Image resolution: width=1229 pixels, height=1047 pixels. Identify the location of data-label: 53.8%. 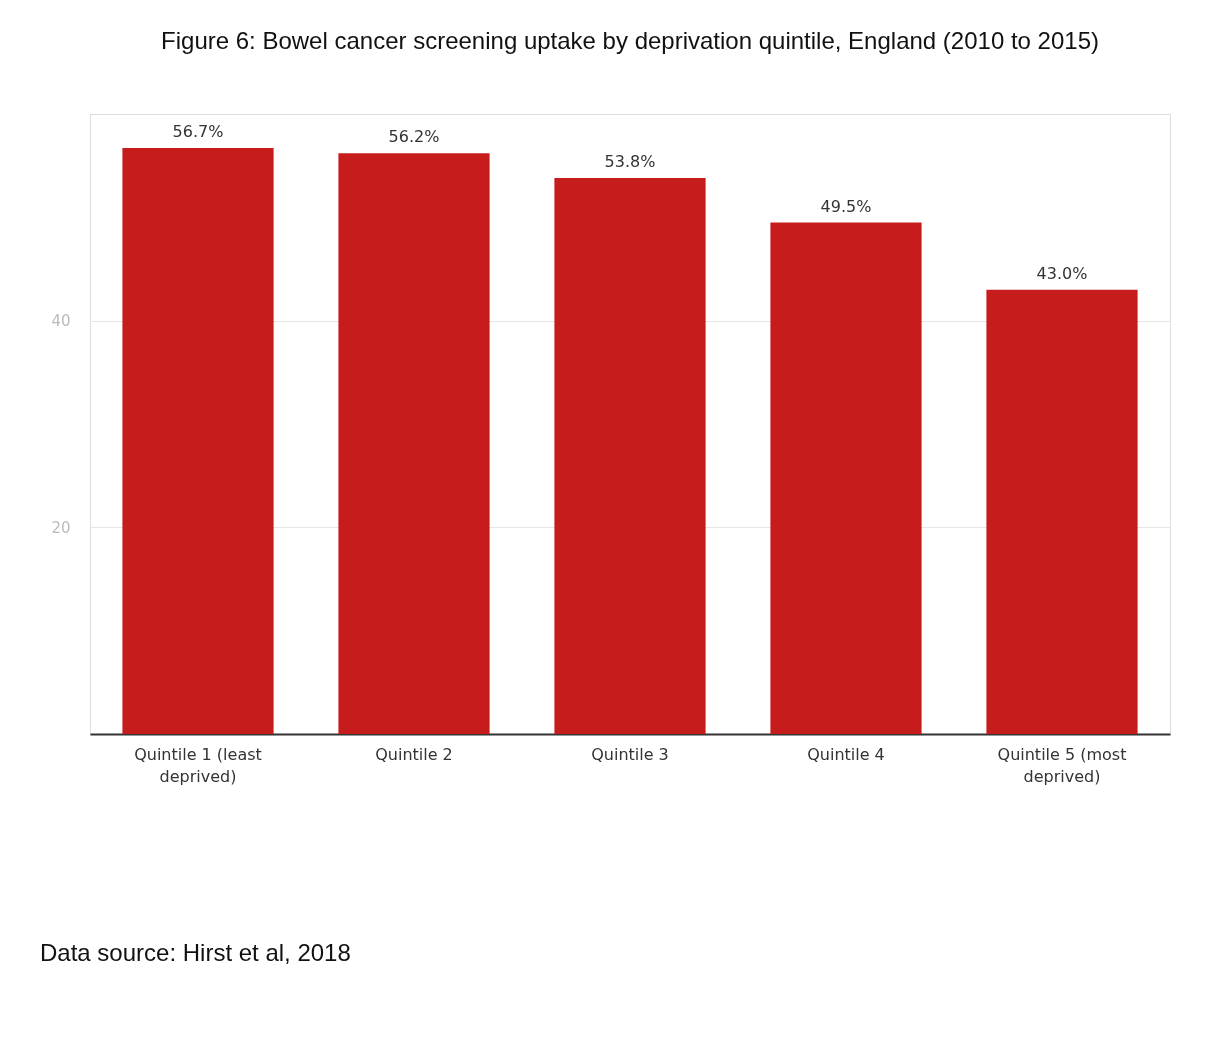
(630, 162).